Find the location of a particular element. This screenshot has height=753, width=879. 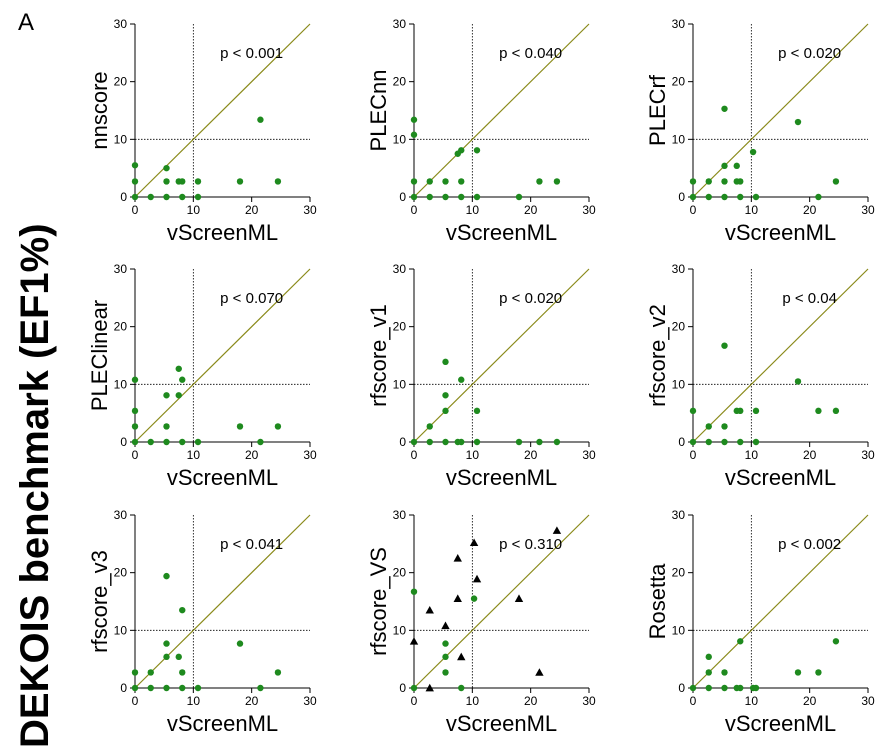

x-tick-label: 20 is located at coordinates (531, 701).